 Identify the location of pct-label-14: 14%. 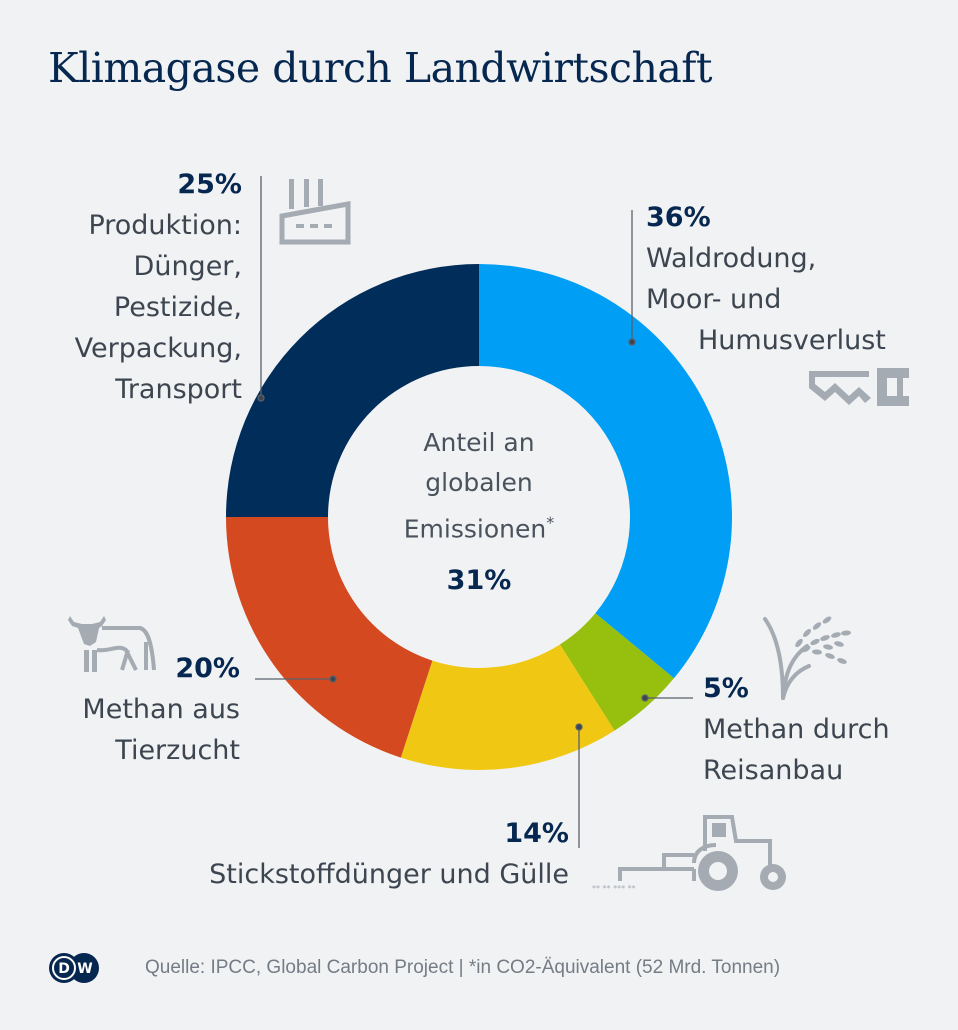
(536, 833).